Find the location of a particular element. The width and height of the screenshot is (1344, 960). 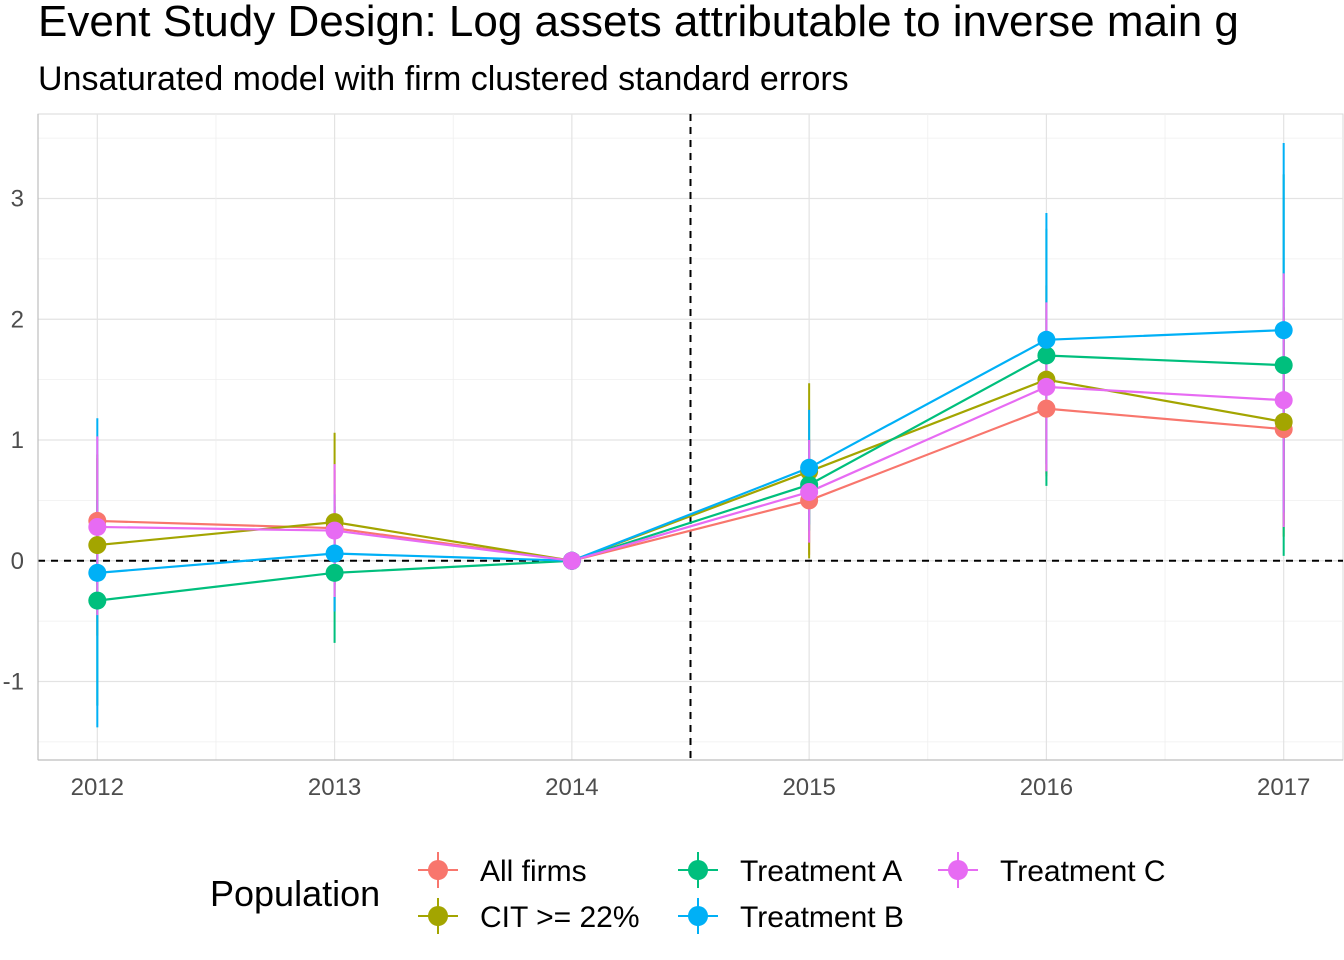

x-axis-ticks: 2012 2013 2014 2015 2016 2017 is located at coordinates (691, 787).